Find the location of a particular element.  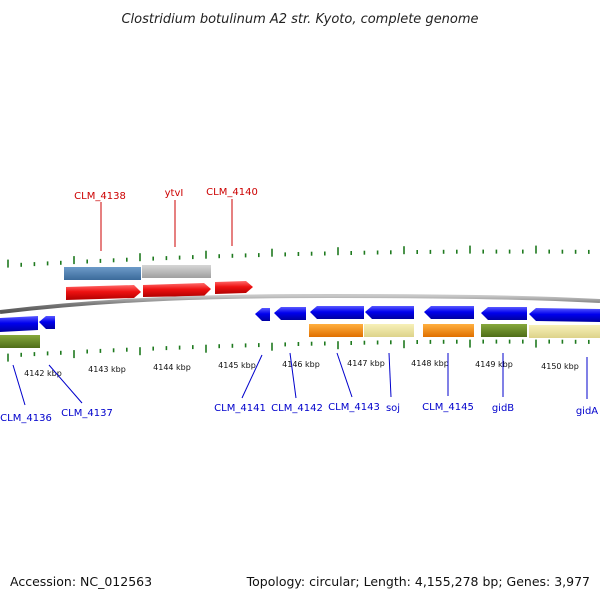

gene-label-soj: soj is located at coordinates (393, 408).